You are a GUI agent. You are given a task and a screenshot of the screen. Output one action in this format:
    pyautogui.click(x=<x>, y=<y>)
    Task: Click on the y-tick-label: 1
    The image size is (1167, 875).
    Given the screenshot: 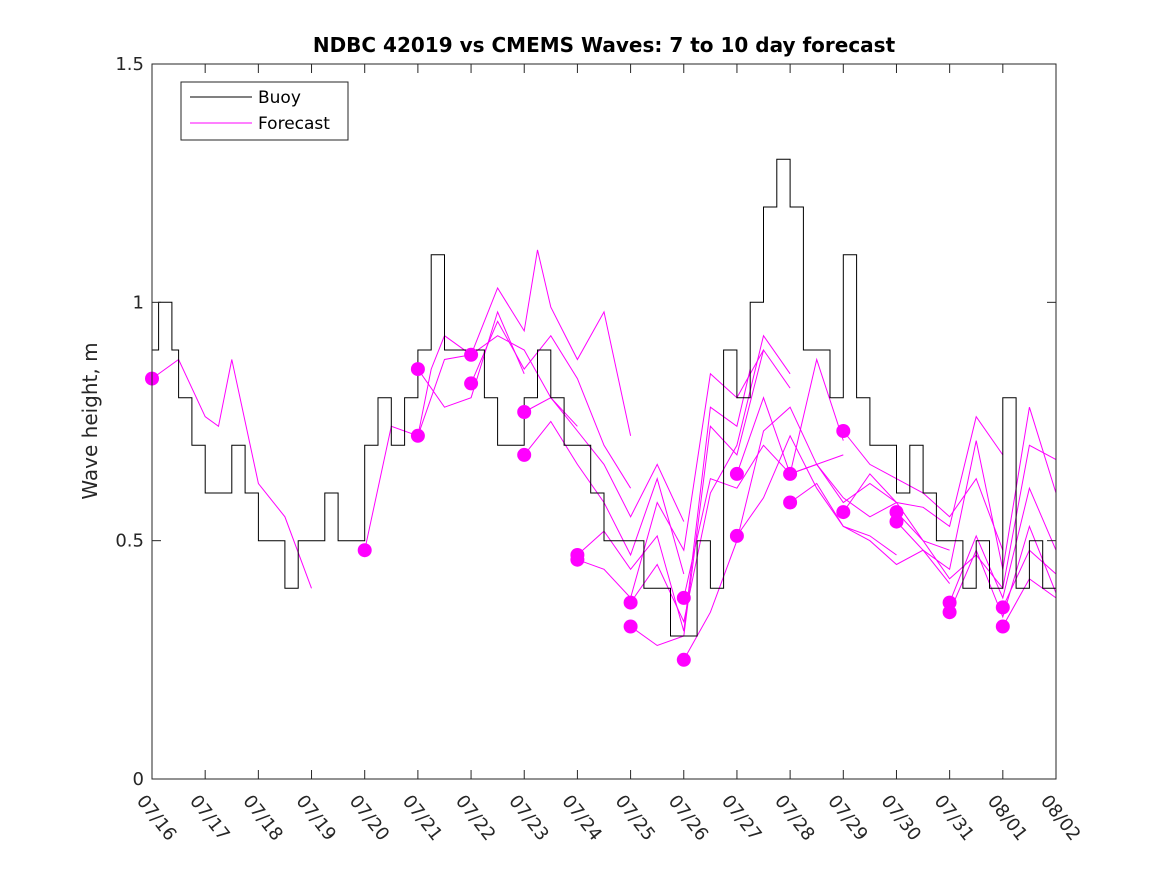 What is the action you would take?
    pyautogui.click(x=138, y=302)
    